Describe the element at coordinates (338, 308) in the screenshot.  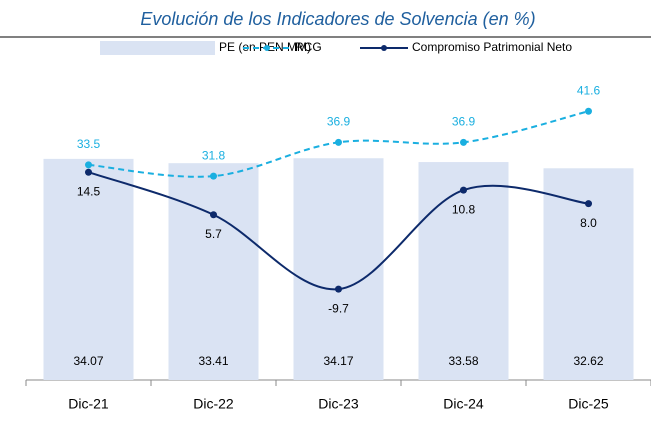
I see `point-label: -9.7` at that location.